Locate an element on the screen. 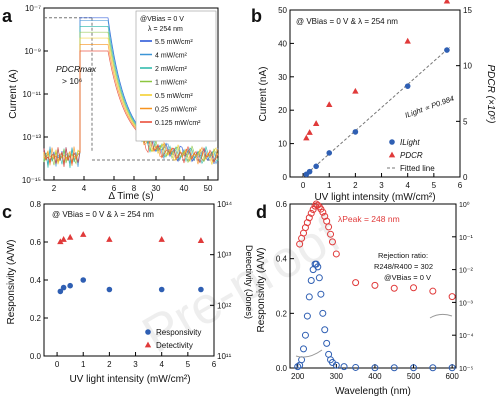 This screenshot has width=499, height=408. panel-d-y-tick-label: 0.6 is located at coordinates (282, 204).